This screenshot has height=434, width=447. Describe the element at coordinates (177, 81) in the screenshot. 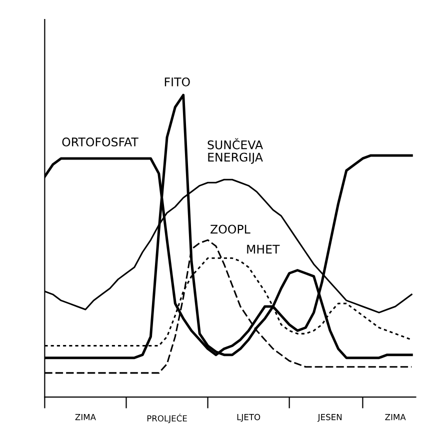

I see `text: FITO` at that location.